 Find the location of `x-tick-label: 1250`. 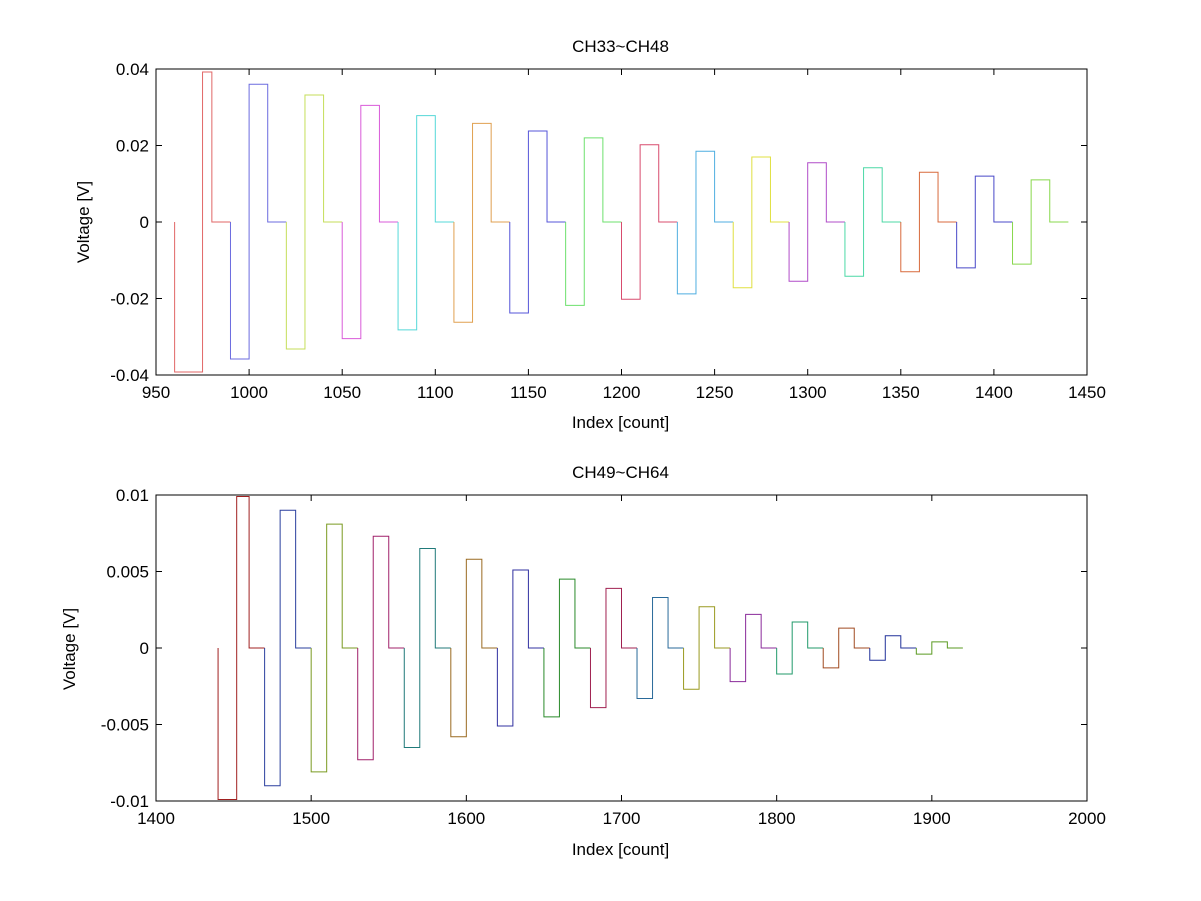

x-tick-label: 1250 is located at coordinates (715, 392).